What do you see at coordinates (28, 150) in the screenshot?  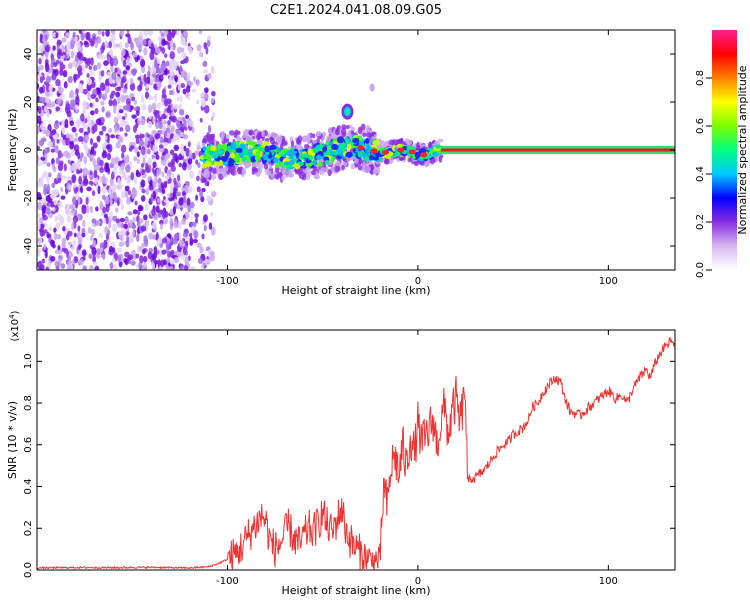 I see `spectrogram-y-tick-label: 0` at bounding box center [28, 150].